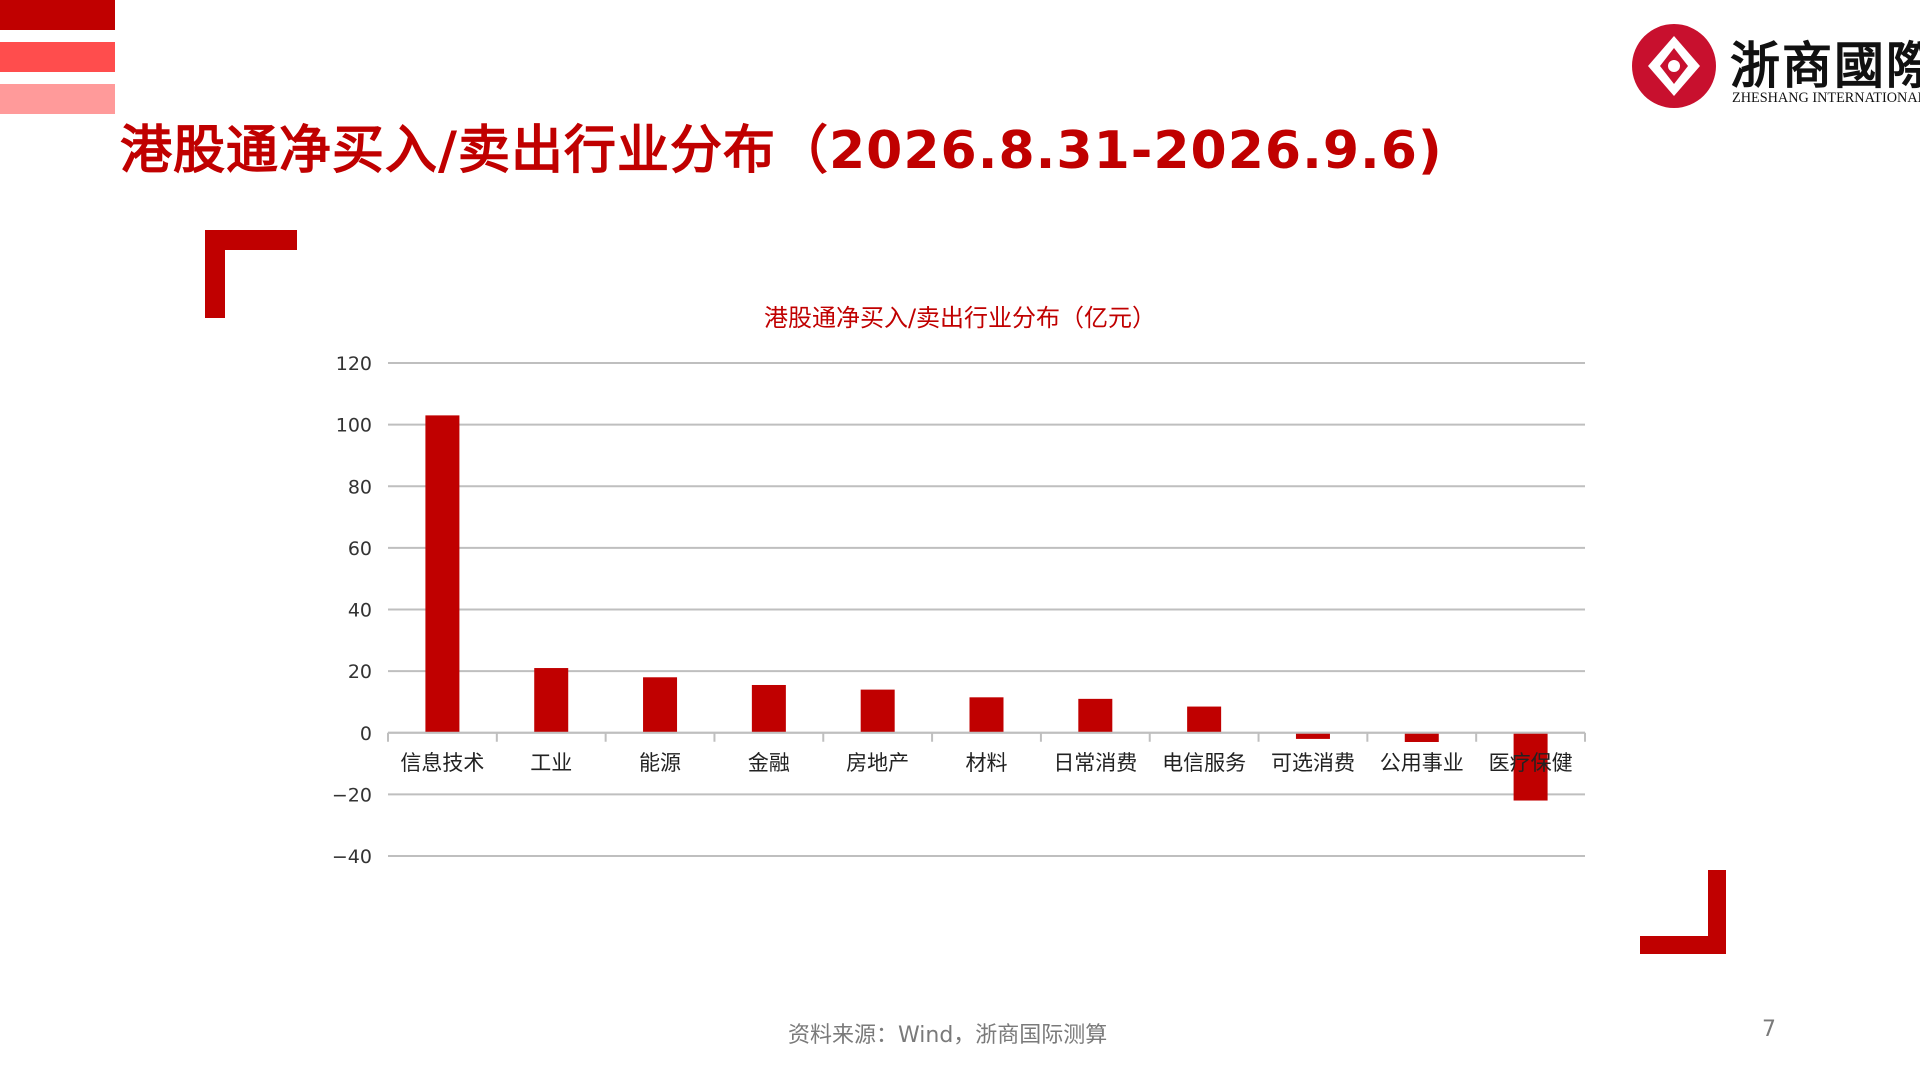 The width and height of the screenshot is (1920, 1080). I want to click on logo-name-en: ZHESHANG INTERNATIONAL, so click(1826, 98).